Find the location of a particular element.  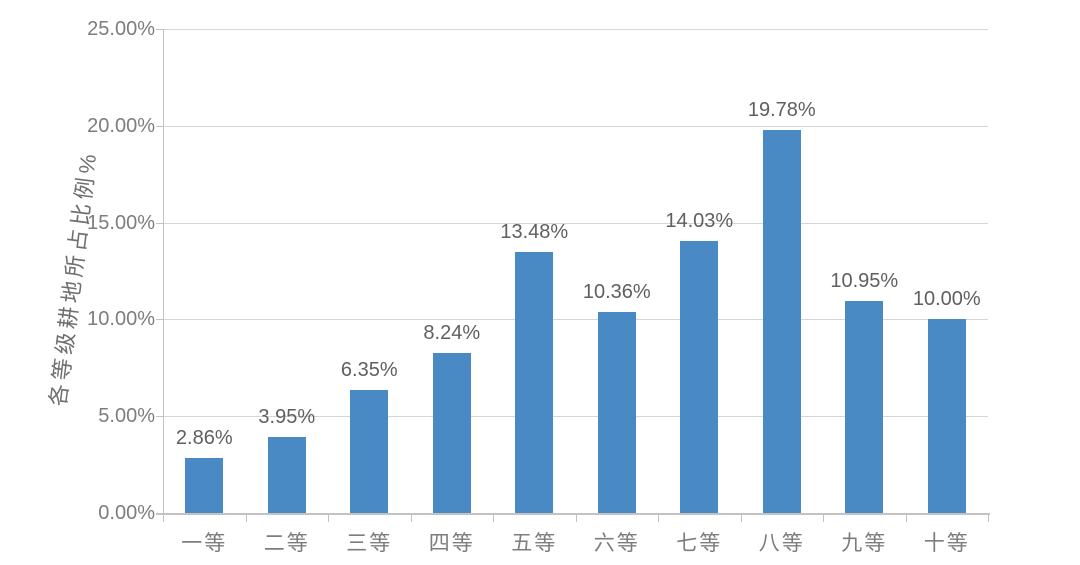

x-category-label: 八等 is located at coordinates (781, 543).